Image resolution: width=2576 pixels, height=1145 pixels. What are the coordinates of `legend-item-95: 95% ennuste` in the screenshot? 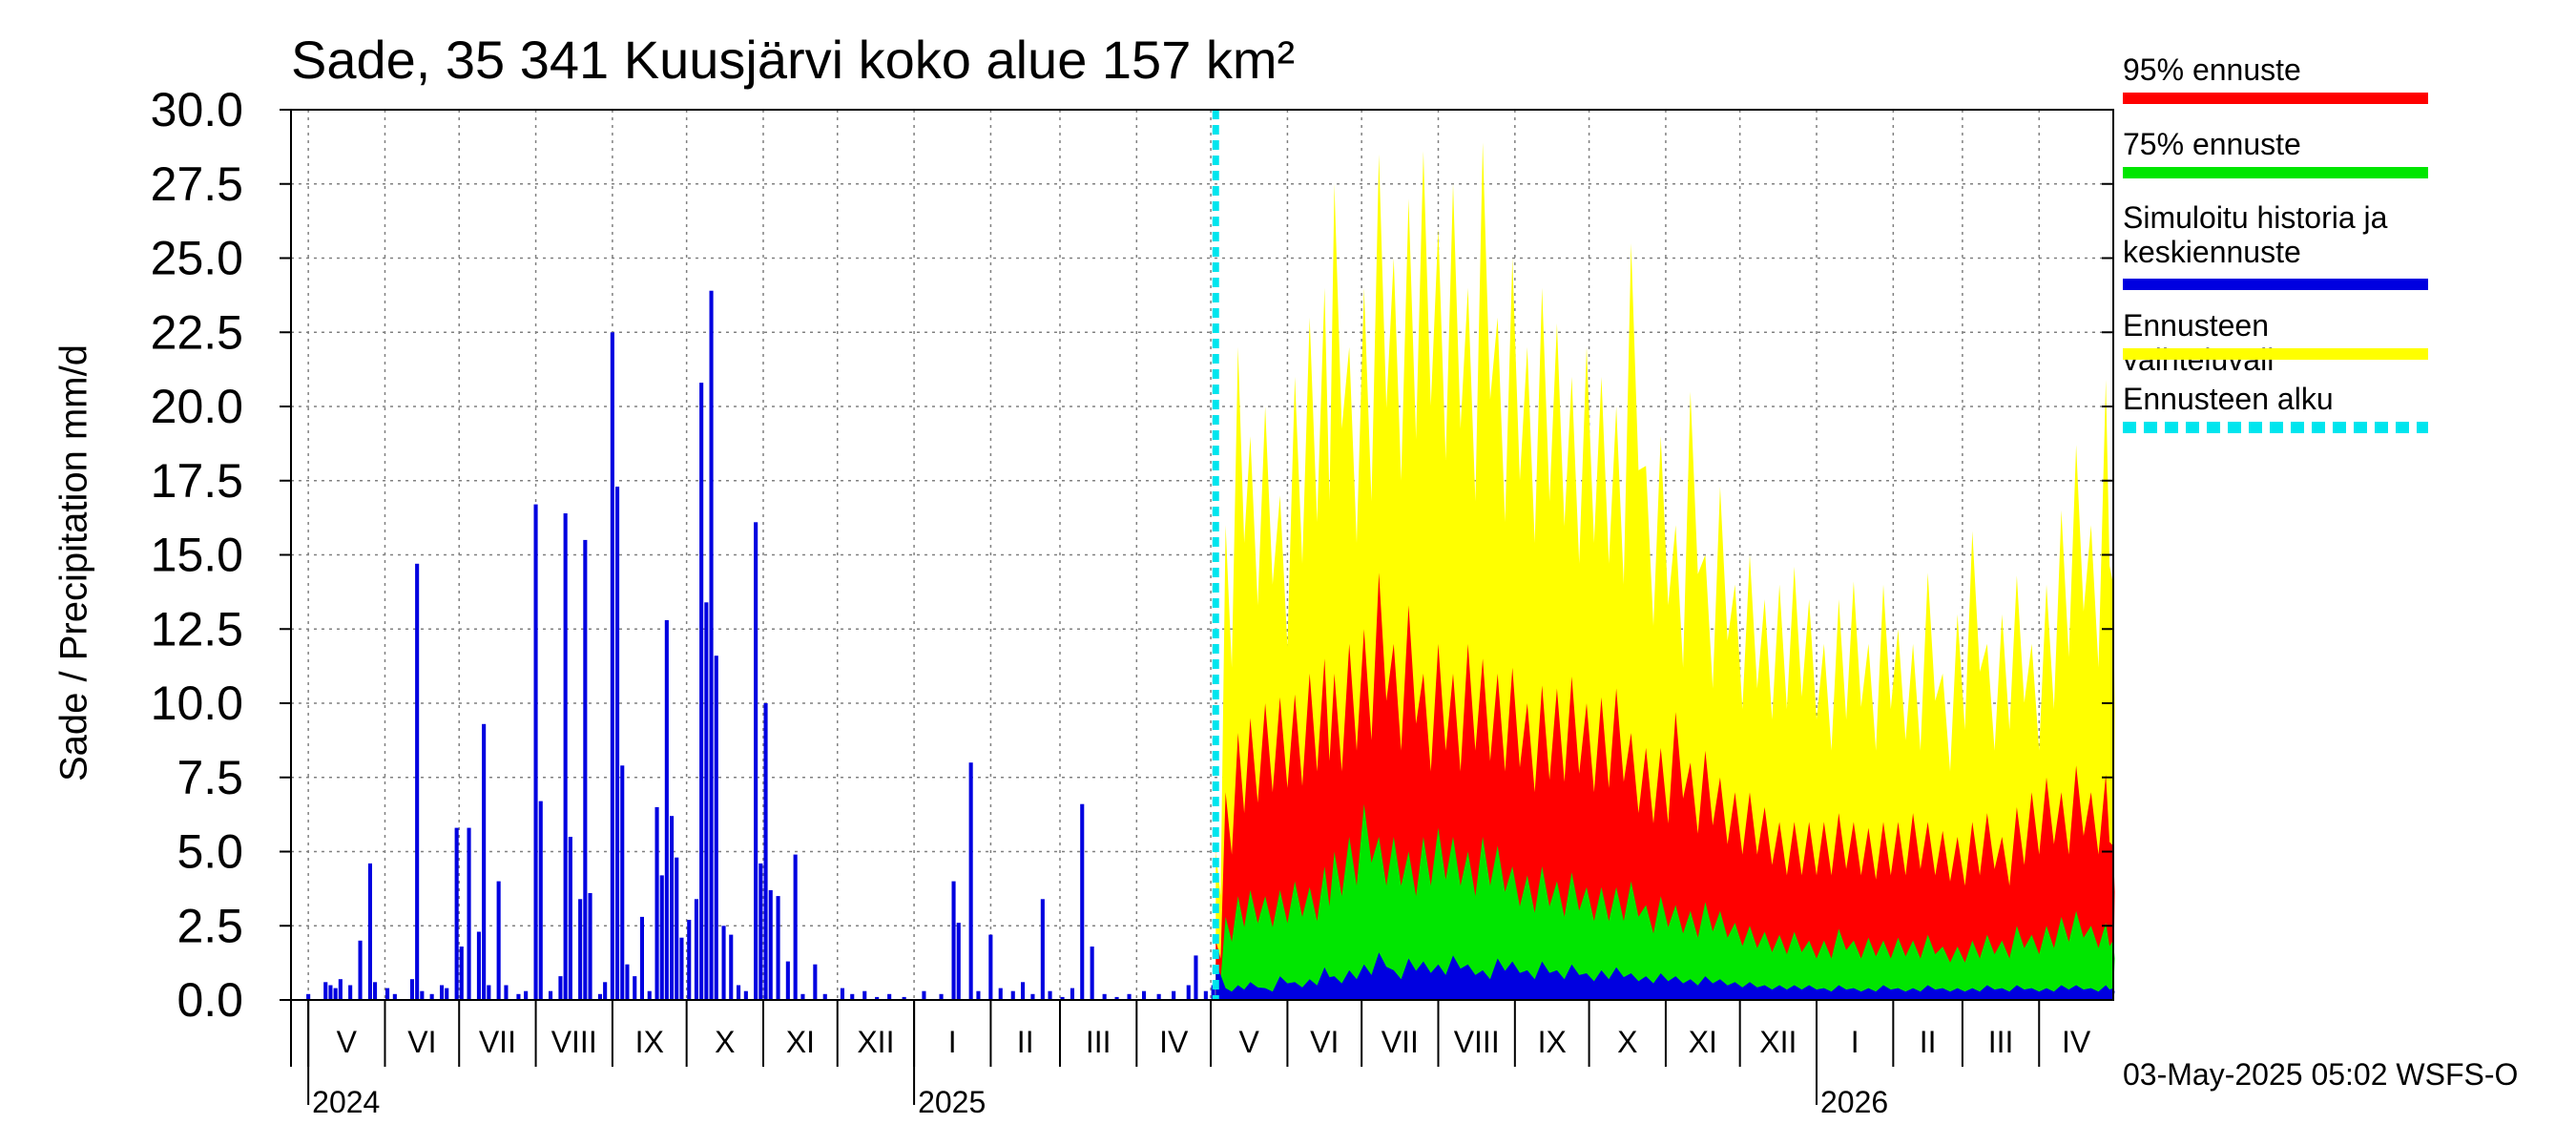 It's located at (2275, 78).